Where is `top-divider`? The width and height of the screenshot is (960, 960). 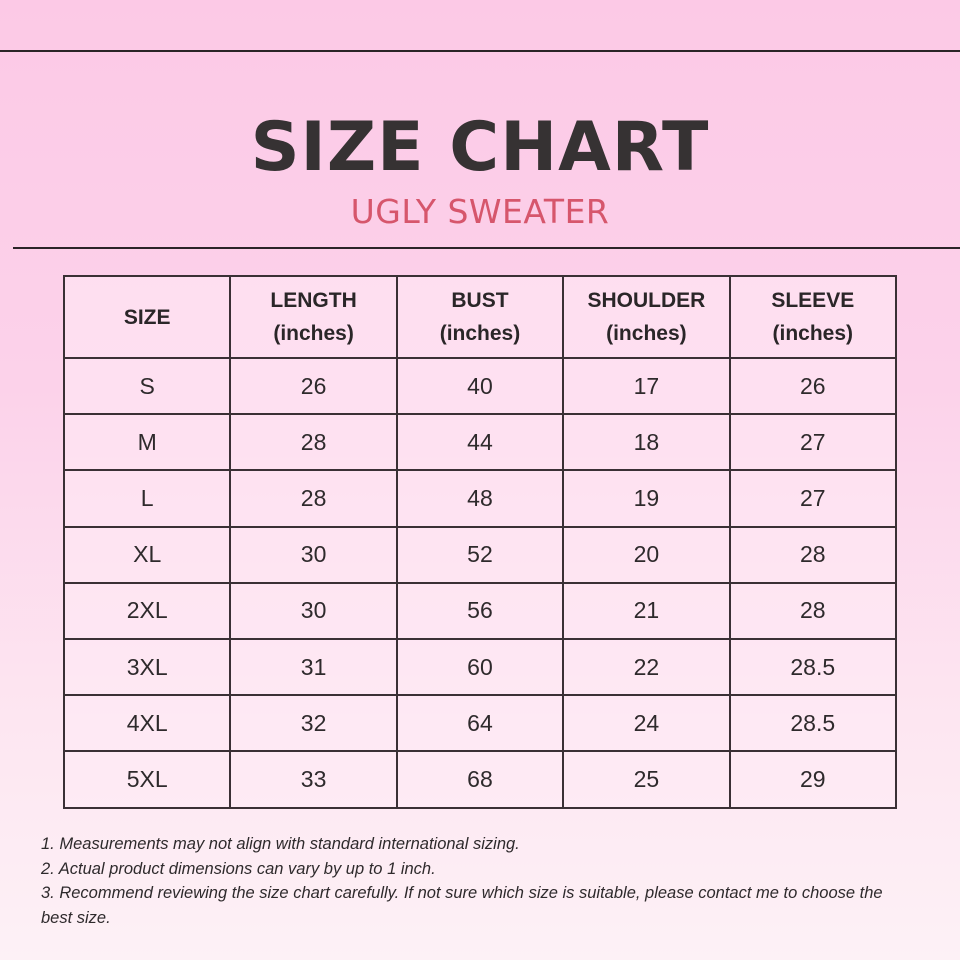
top-divider is located at coordinates (480, 51).